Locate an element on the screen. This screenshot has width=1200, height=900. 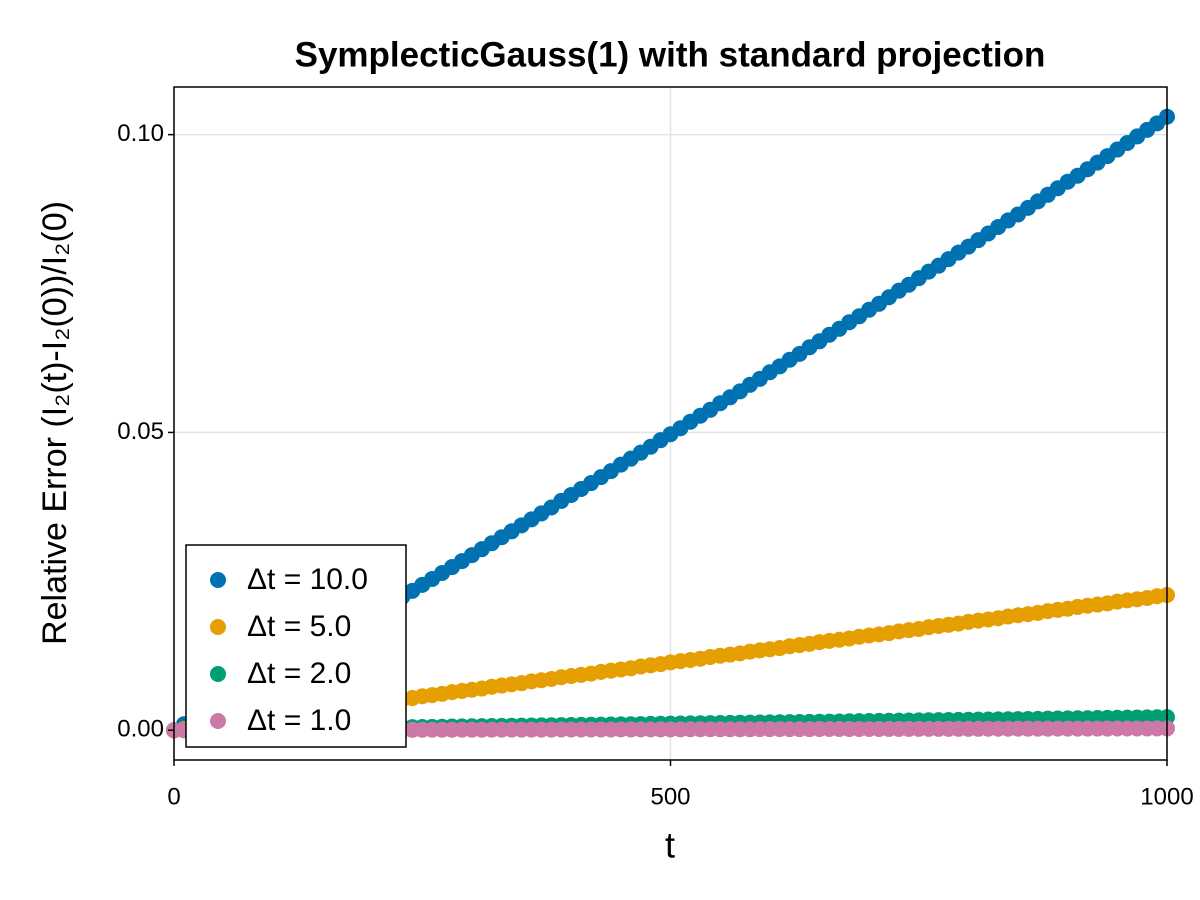
y-tick-label: 0.05 is located at coordinates (140, 431).